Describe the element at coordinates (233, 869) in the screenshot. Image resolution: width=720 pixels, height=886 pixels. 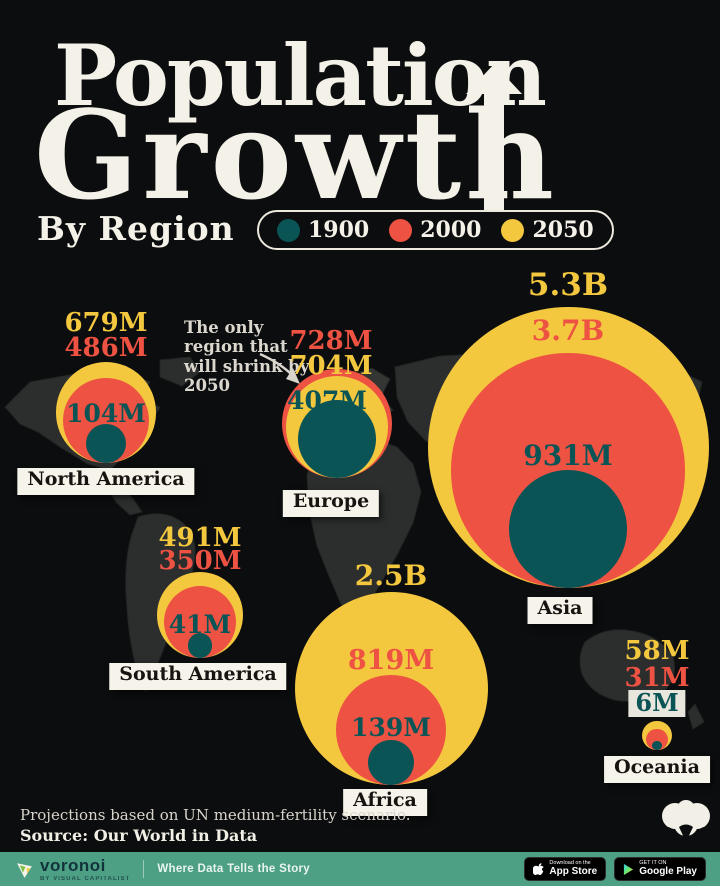
I see `brand-tagline: Where Data Tells the Story` at that location.